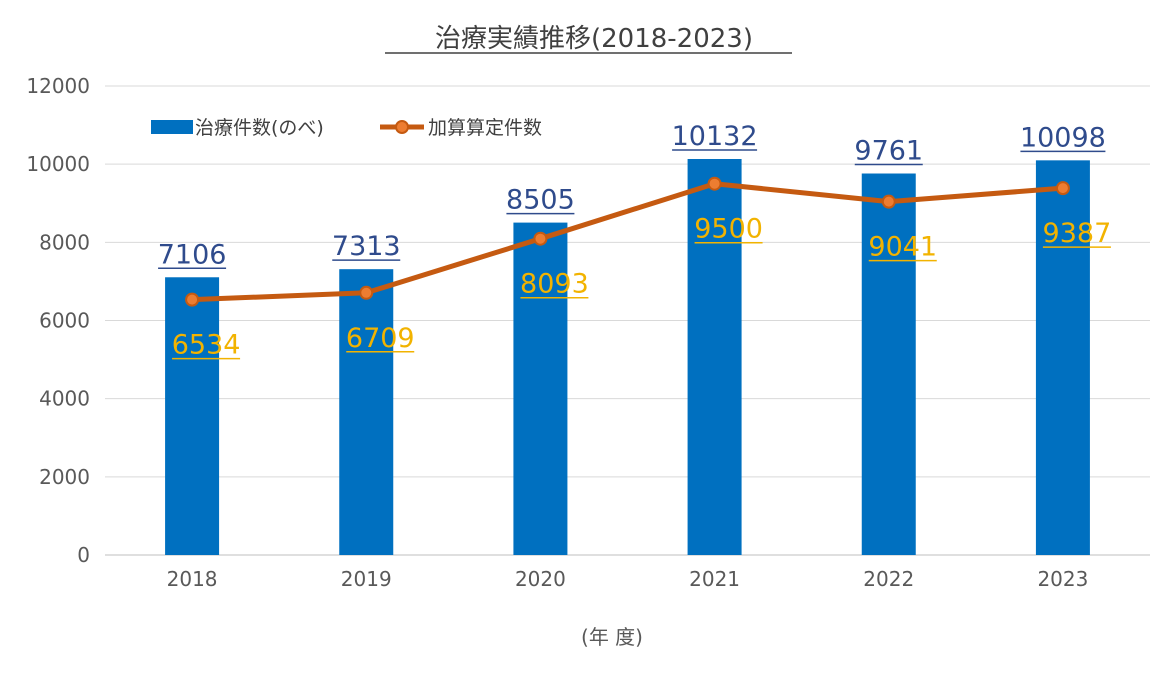  I want to click on series-line, so click(627, 242).